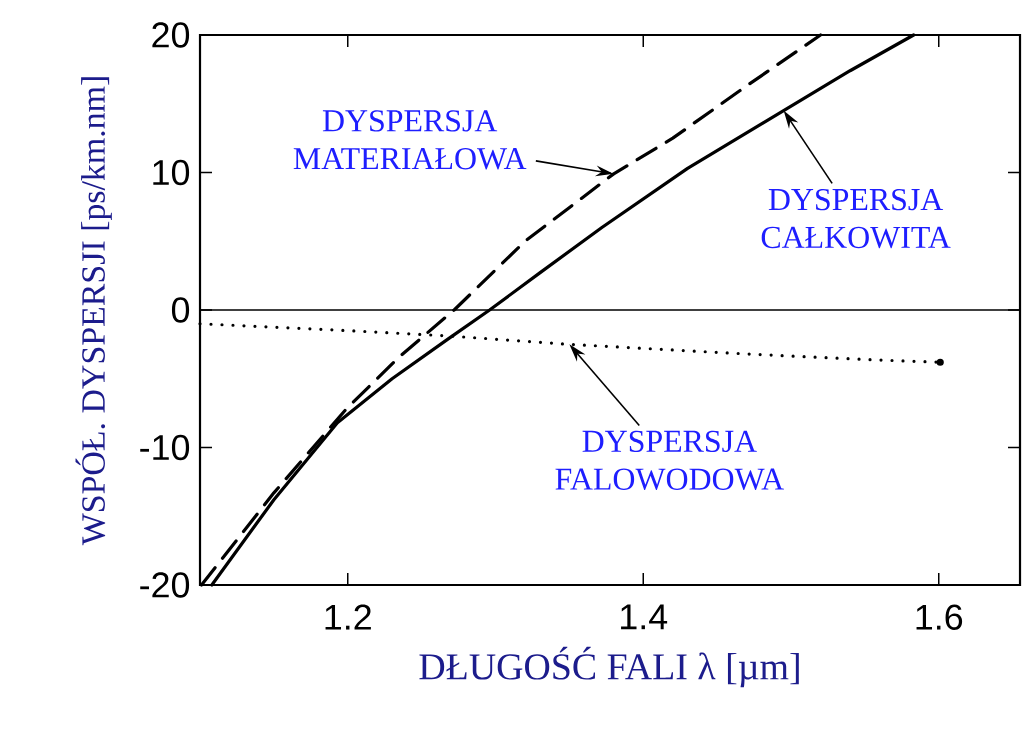 The image size is (1029, 742). What do you see at coordinates (609, 667) in the screenshot?
I see `x-axis-title: DŁUGOŚĆ FALI λ [µm]` at bounding box center [609, 667].